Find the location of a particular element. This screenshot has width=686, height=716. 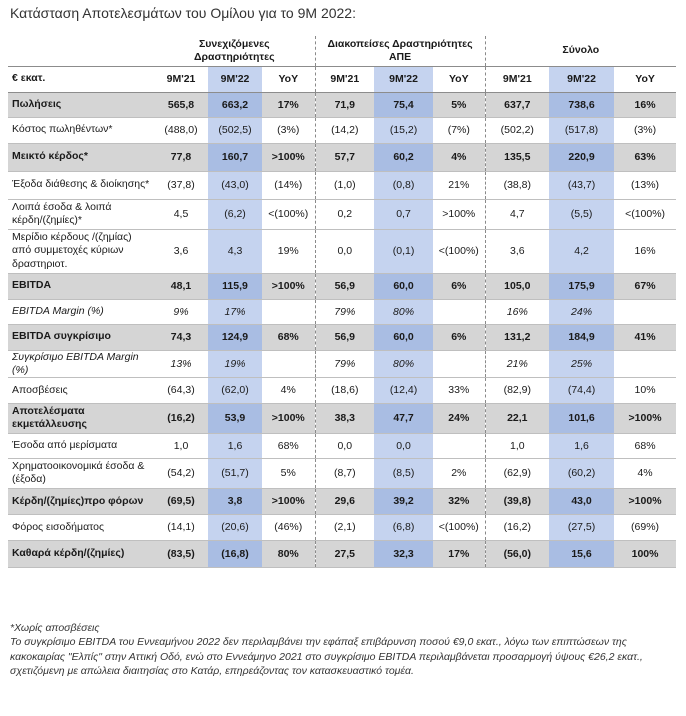

cell-d22: (15,2) is located at coordinates (404, 130).